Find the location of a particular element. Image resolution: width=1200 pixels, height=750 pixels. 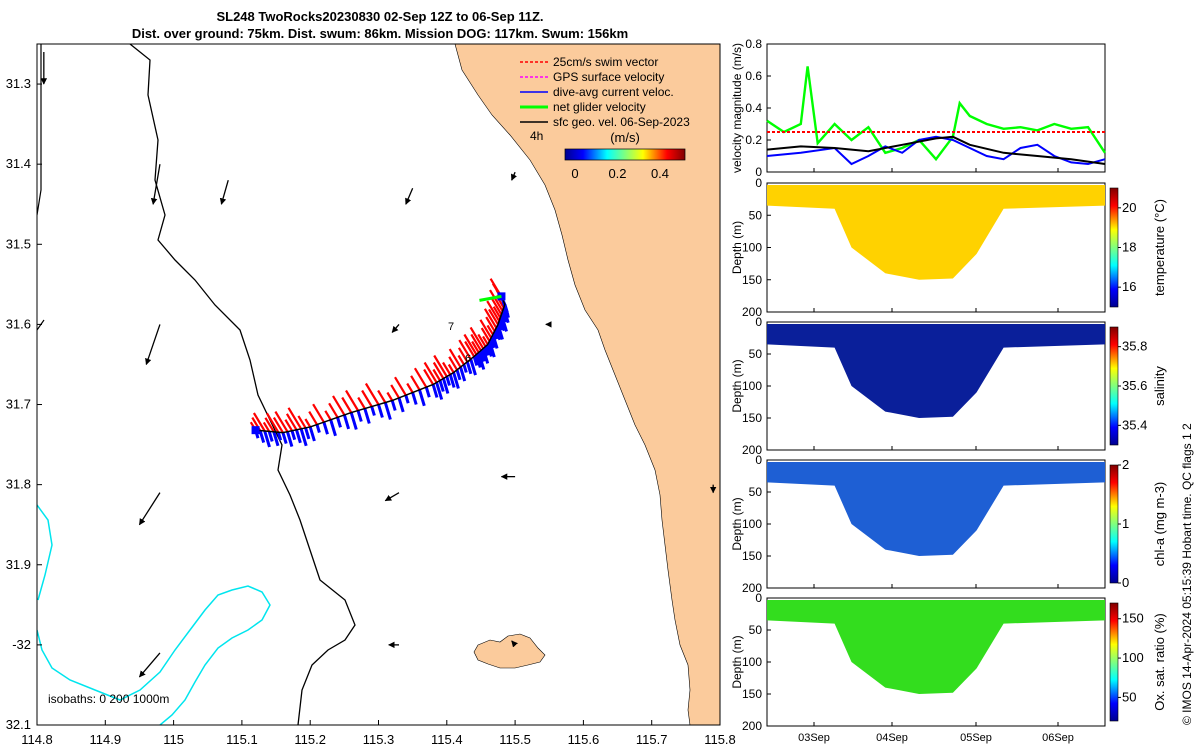

colorbar-tick-label: 1 is located at coordinates (1125, 523).